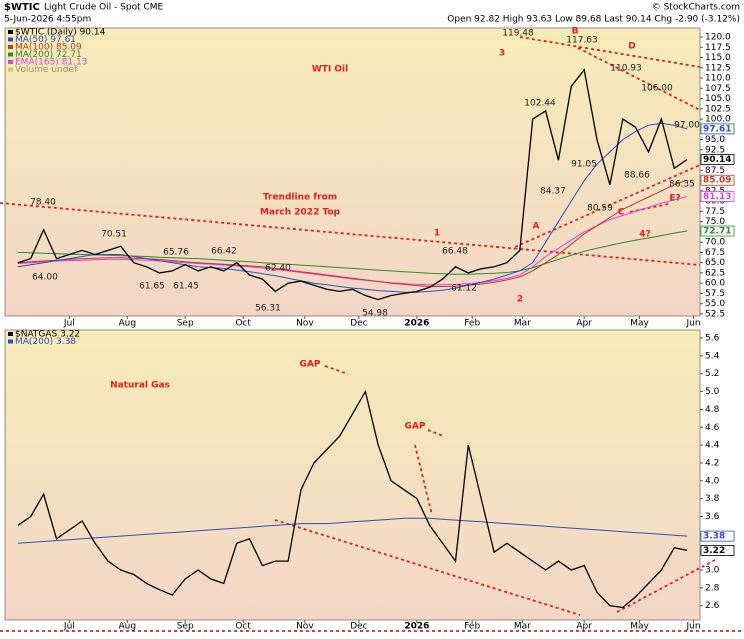 The image size is (744, 639). What do you see at coordinates (48, 55) in the screenshot?
I see `legend-label: MA(200) 72.71` at bounding box center [48, 55].